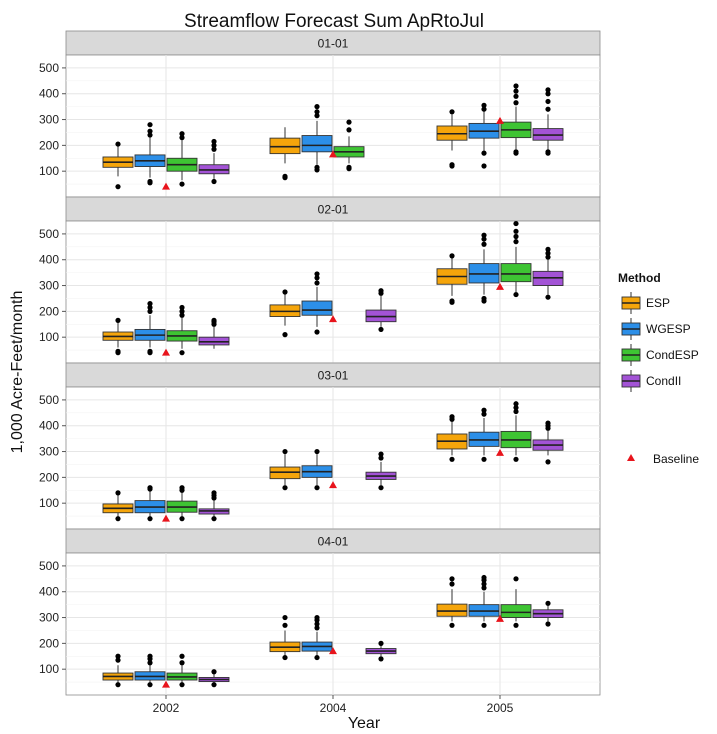 This screenshot has width=717, height=734. What do you see at coordinates (651, 381) in the screenshot?
I see `legend-item-condii: CondII` at bounding box center [651, 381].